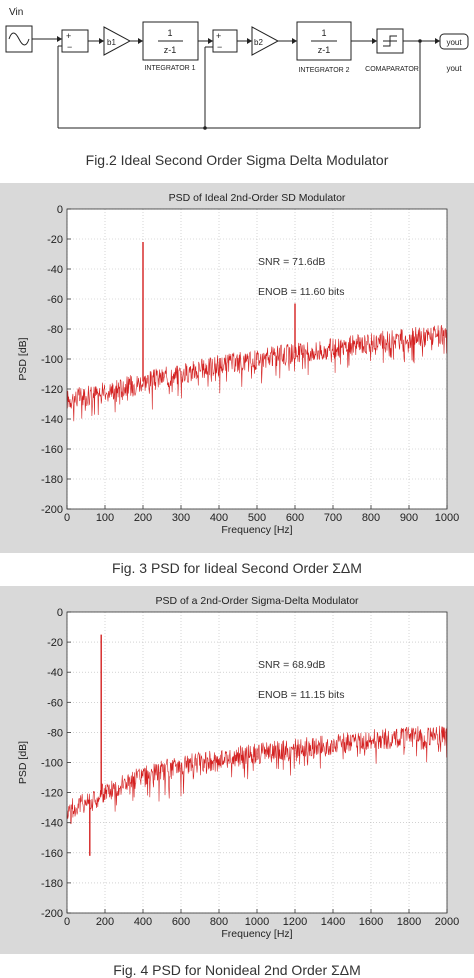 This screenshot has width=474, height=978. What do you see at coordinates (447, 922) in the screenshot?
I see `x-tick-label: 2000` at bounding box center [447, 922].